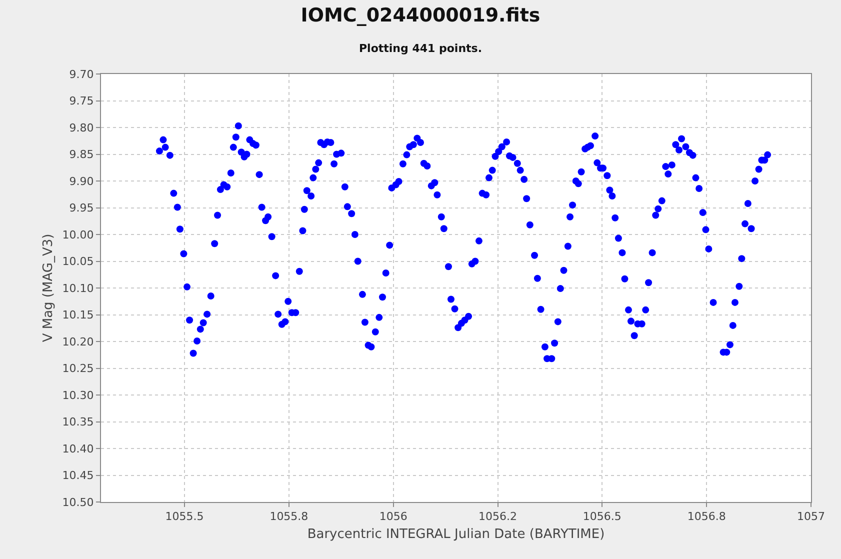  I want to click on x-tick-label: 1056.8, so click(706, 517).